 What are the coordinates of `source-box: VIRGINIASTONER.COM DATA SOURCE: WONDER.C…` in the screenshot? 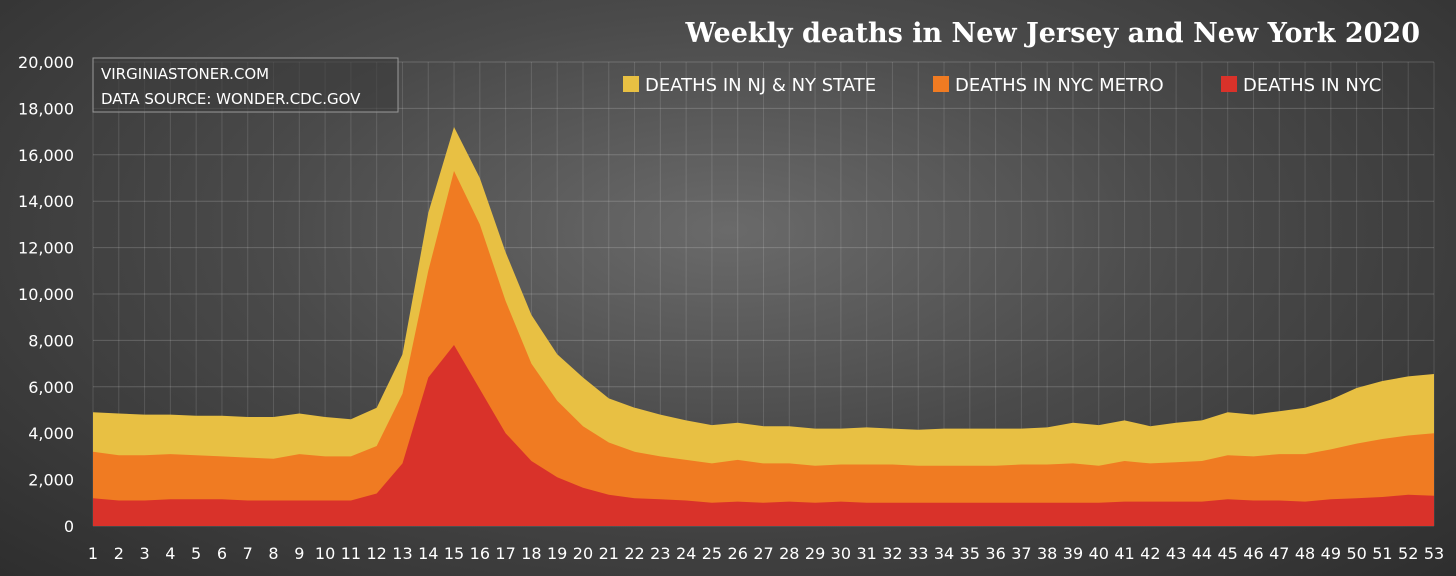 It's located at (245, 85).